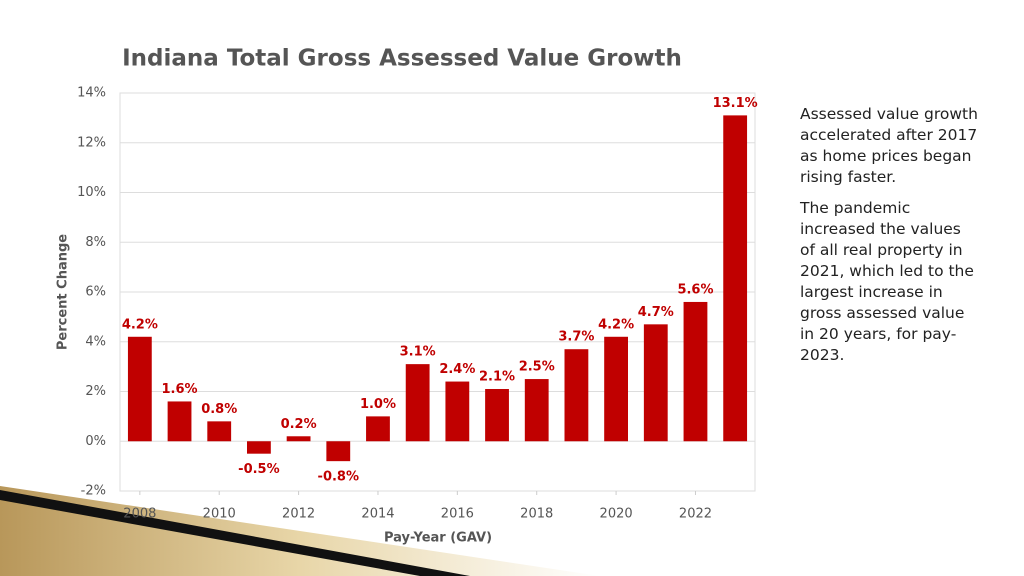  I want to click on data-label: 13.1%, so click(735, 103).